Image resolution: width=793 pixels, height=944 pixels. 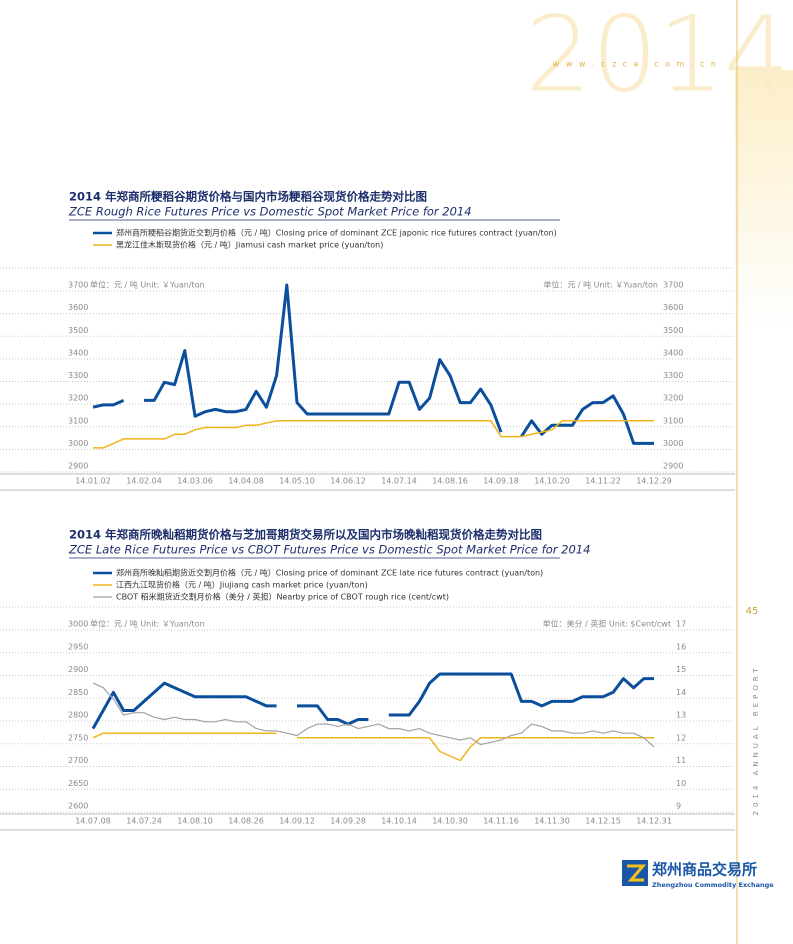 What do you see at coordinates (78, 375) in the screenshot?
I see `y-tick-label: 3300` at bounding box center [78, 375].